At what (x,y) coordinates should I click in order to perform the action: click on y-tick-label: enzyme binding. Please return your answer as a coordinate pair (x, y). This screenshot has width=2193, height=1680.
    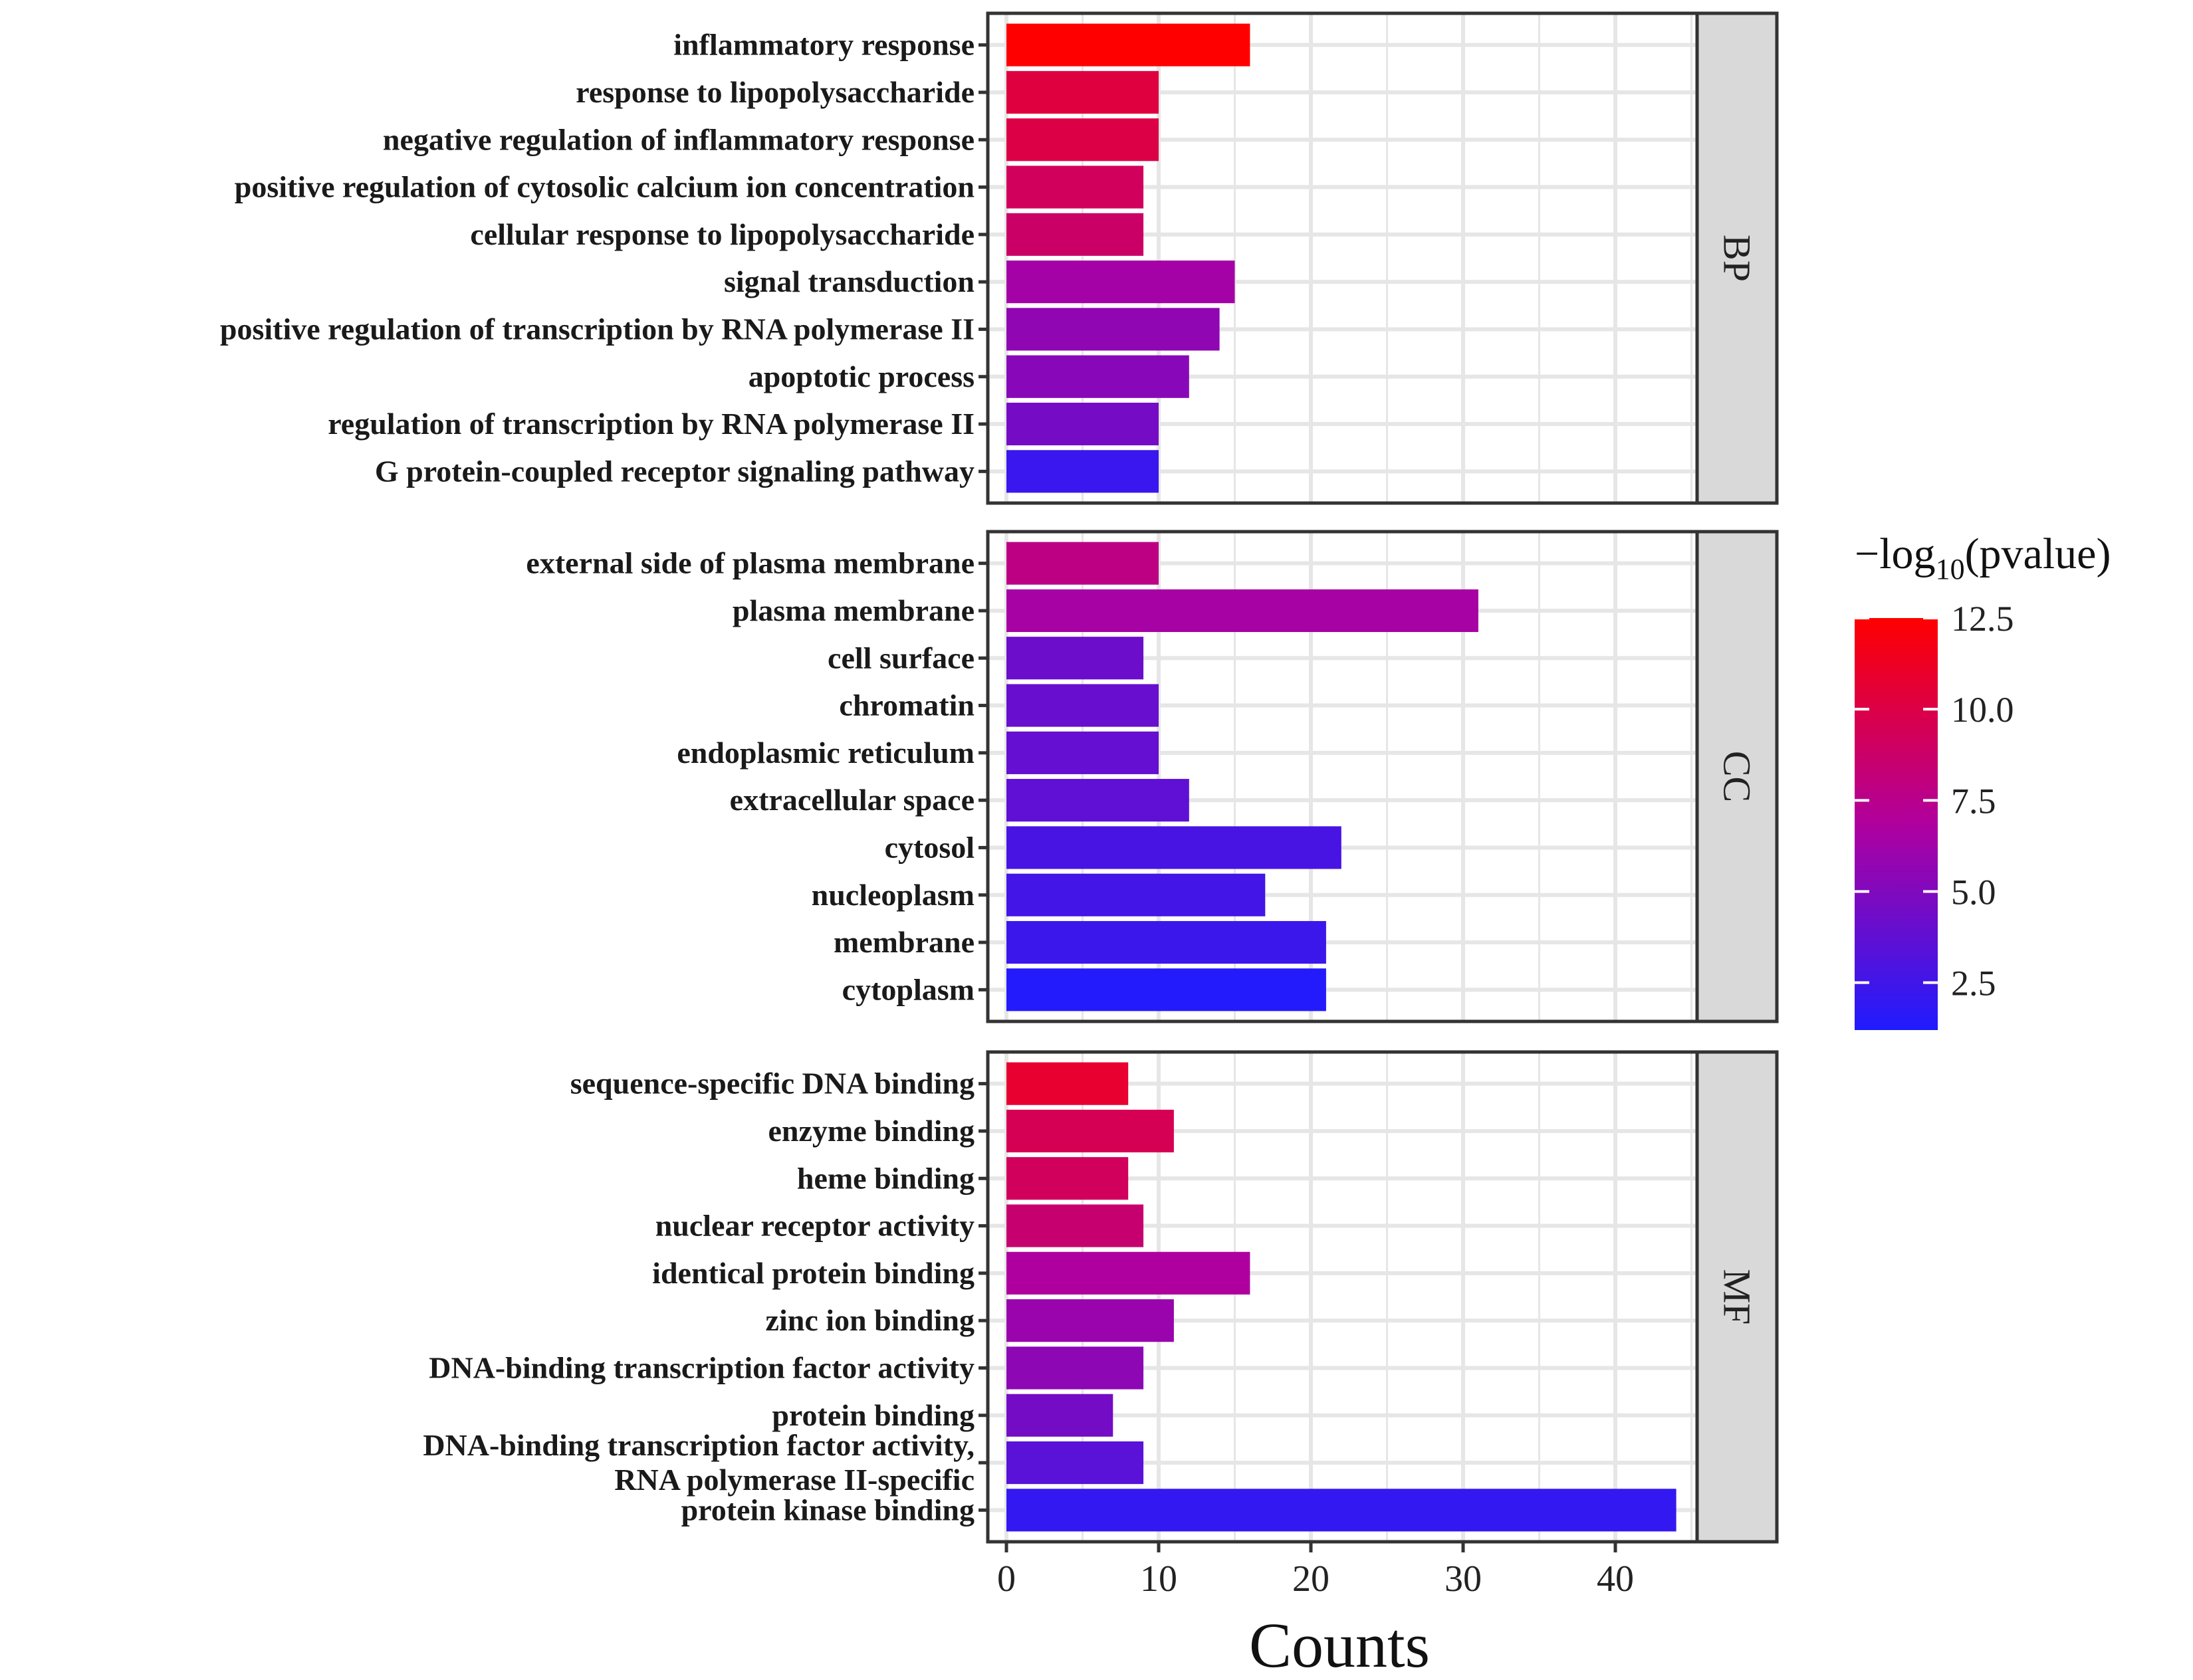
    Looking at the image, I should click on (871, 1131).